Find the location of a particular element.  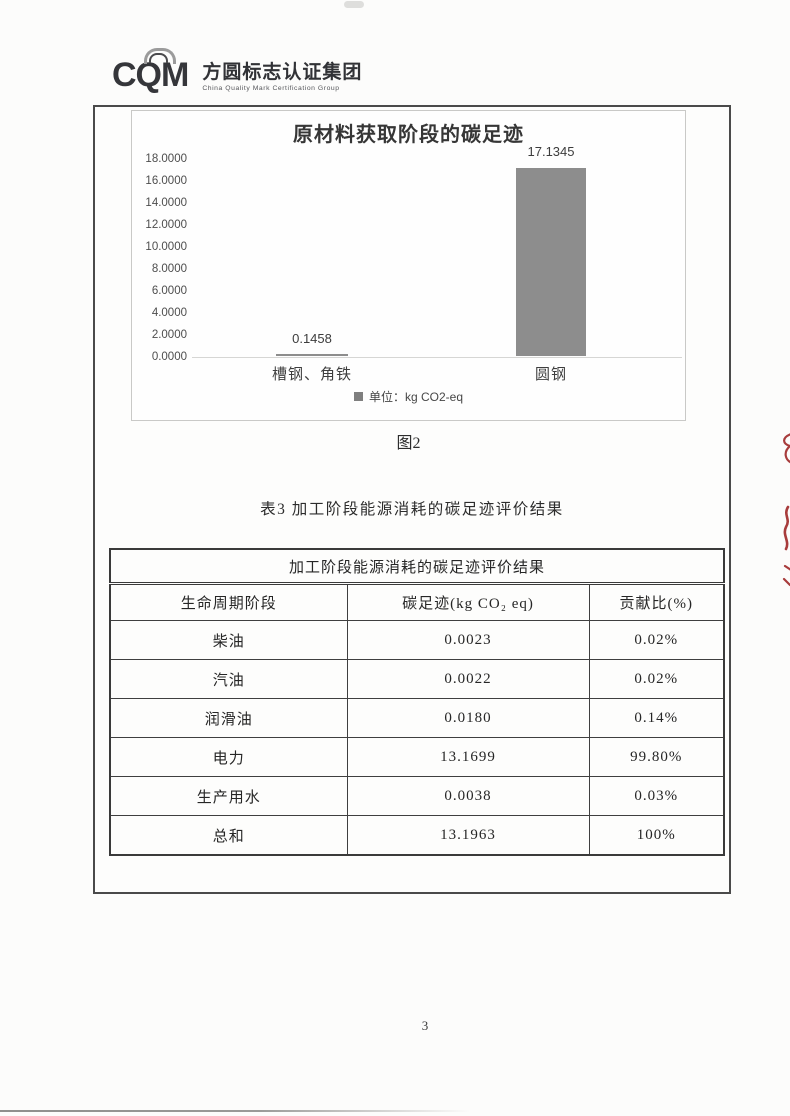

table-cell: 100% is located at coordinates (656, 835).